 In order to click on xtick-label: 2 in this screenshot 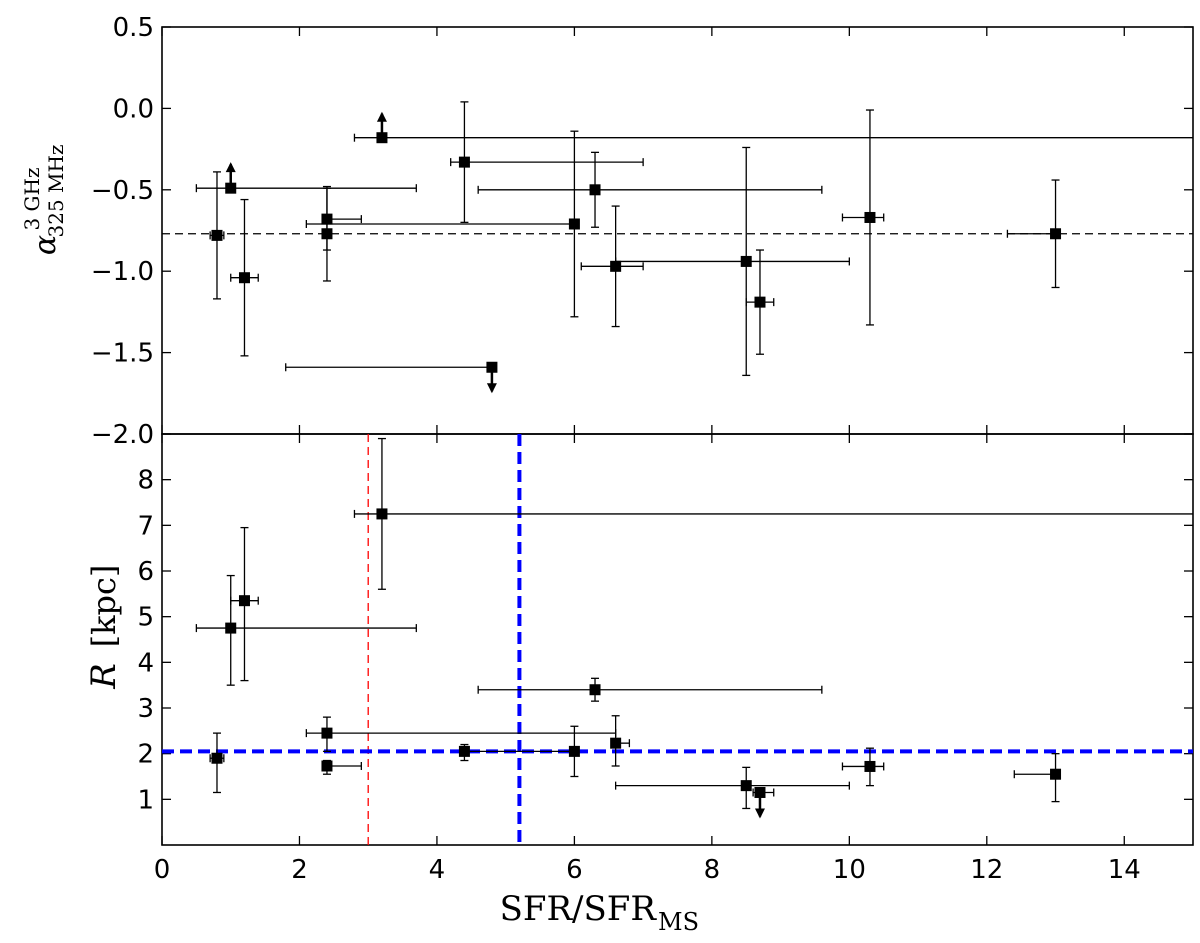, I will do `click(299, 870)`.